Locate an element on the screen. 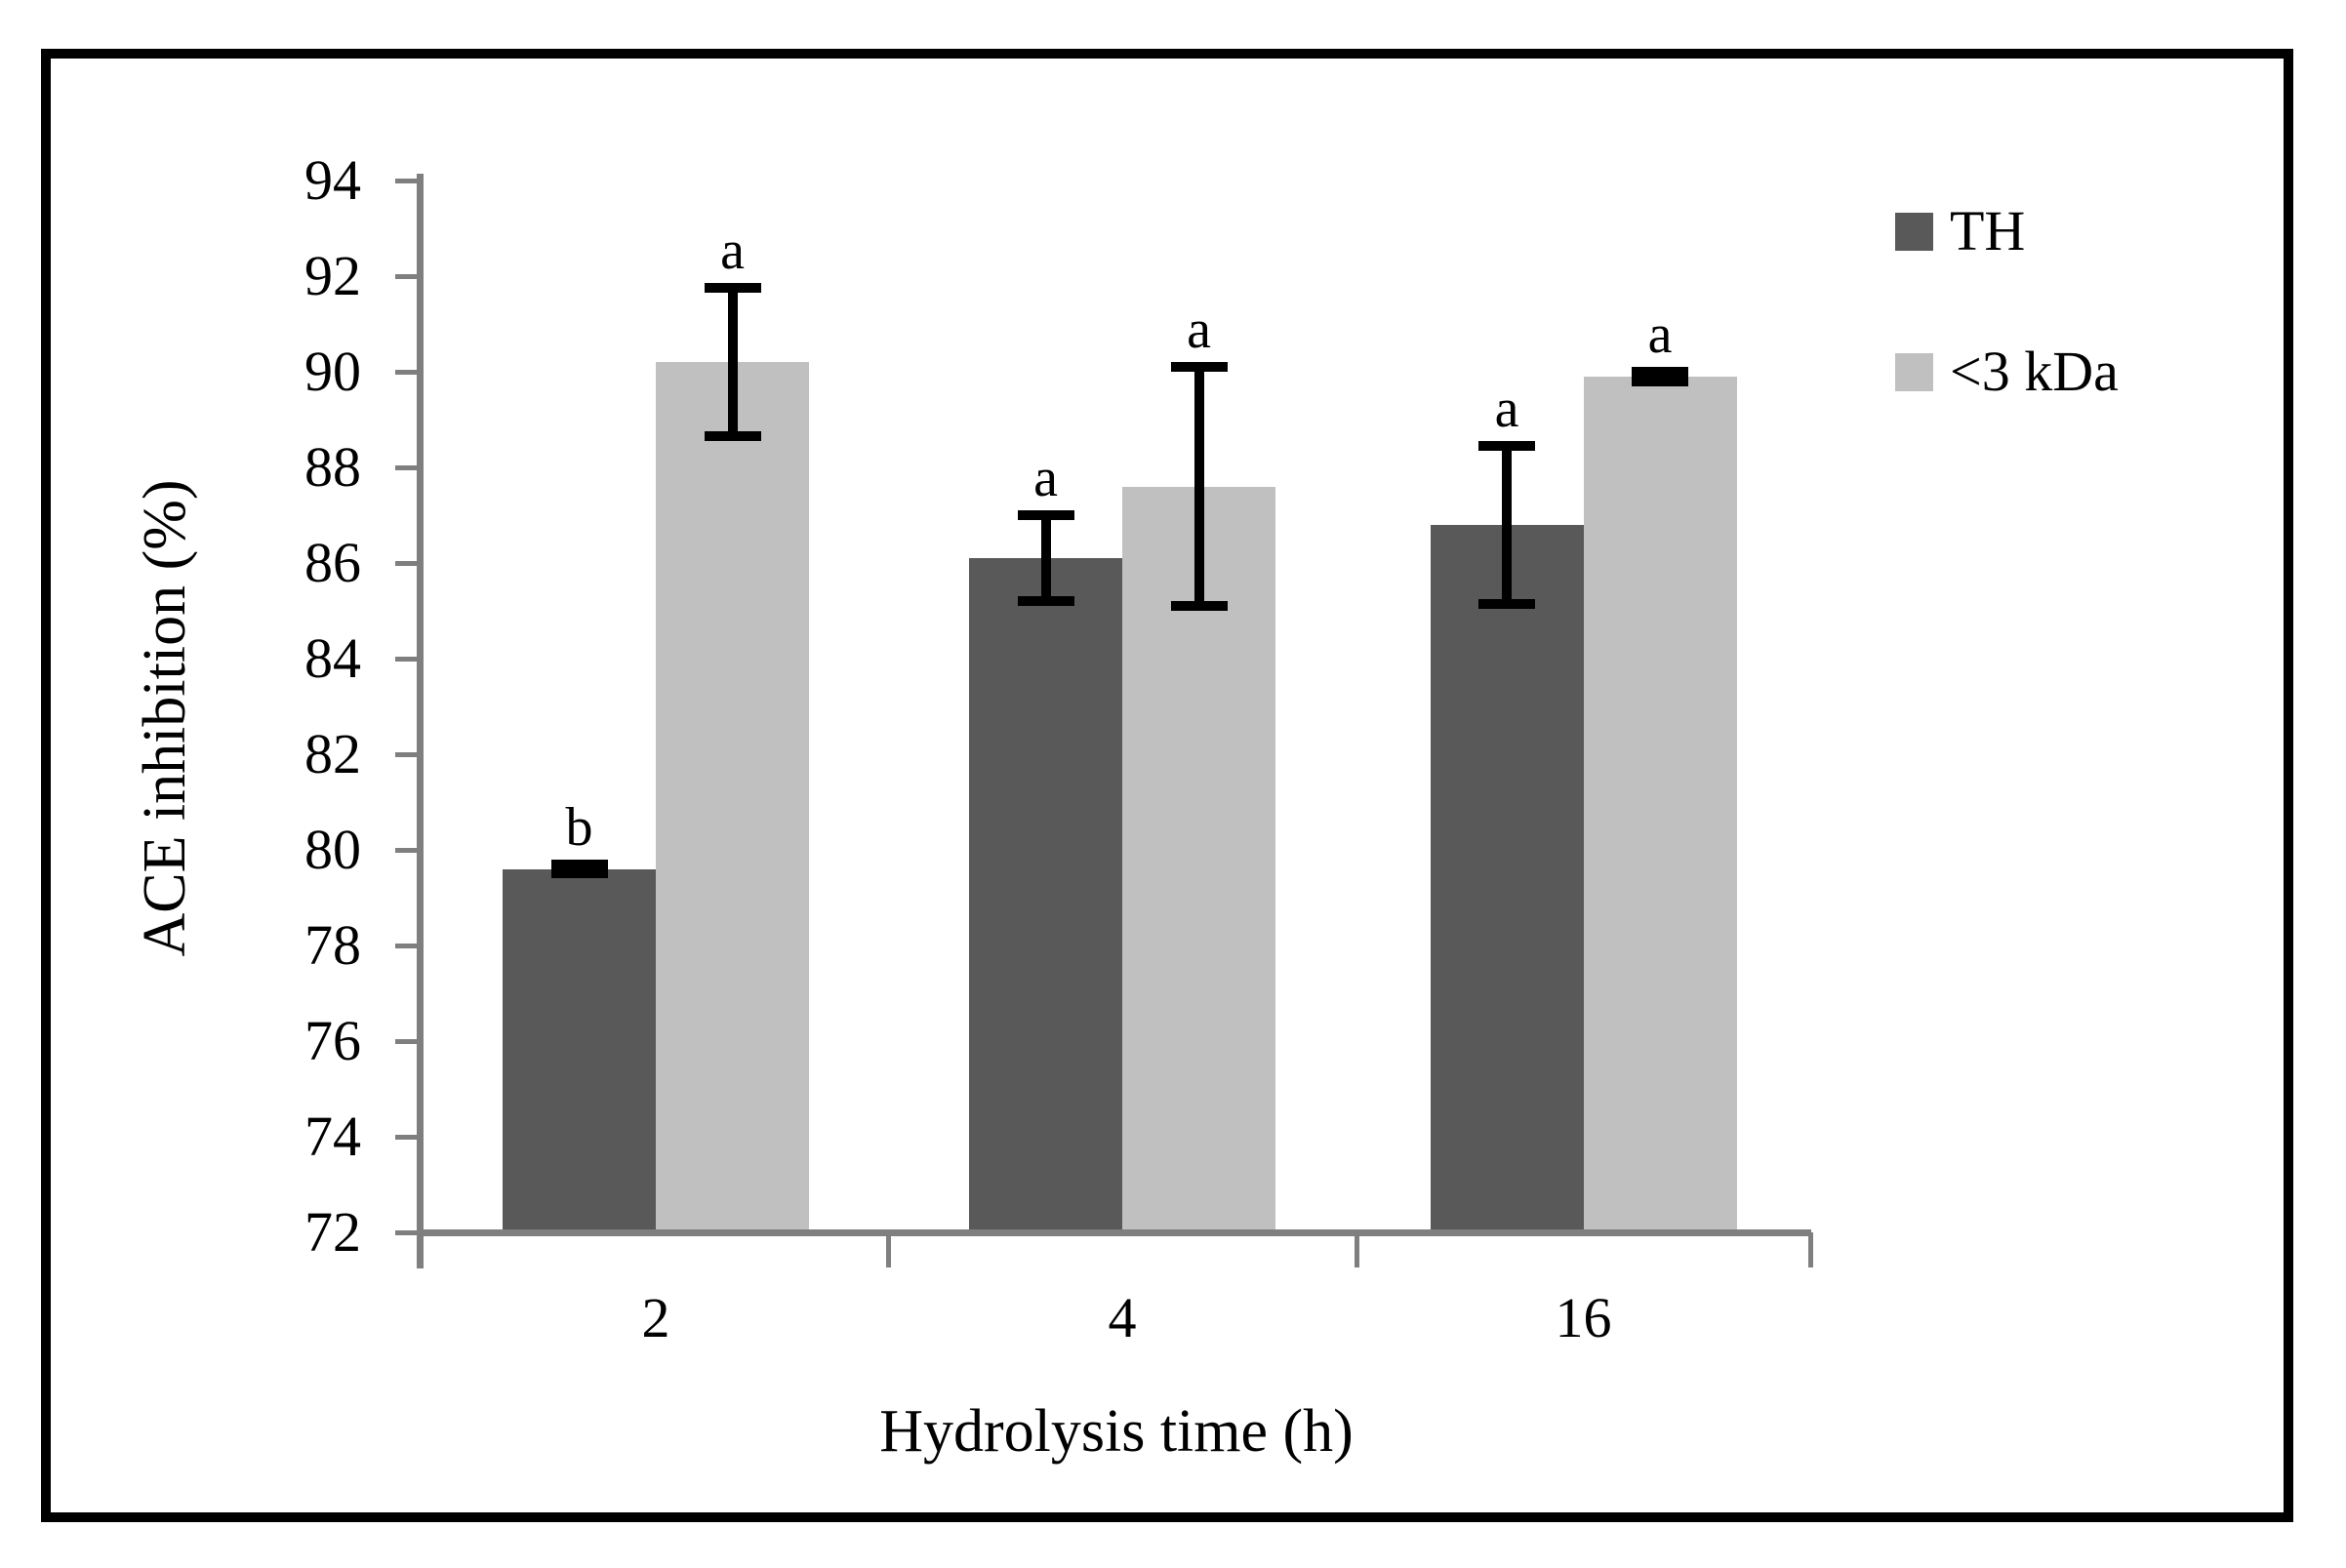 The image size is (2346, 1568). x-category-label: 16 is located at coordinates (1583, 1317).